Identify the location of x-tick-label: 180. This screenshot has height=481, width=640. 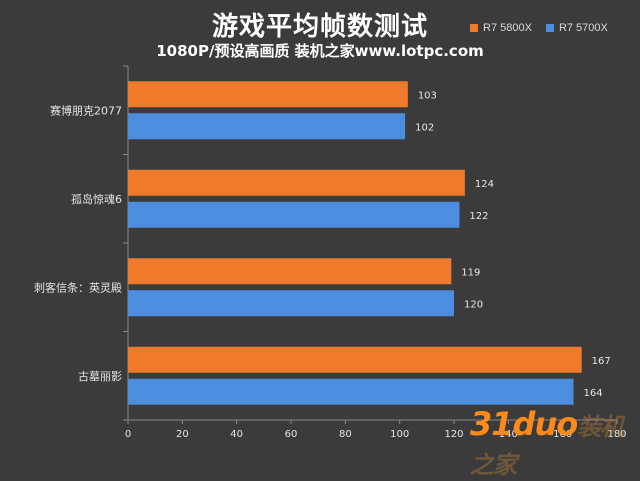
(616, 434).